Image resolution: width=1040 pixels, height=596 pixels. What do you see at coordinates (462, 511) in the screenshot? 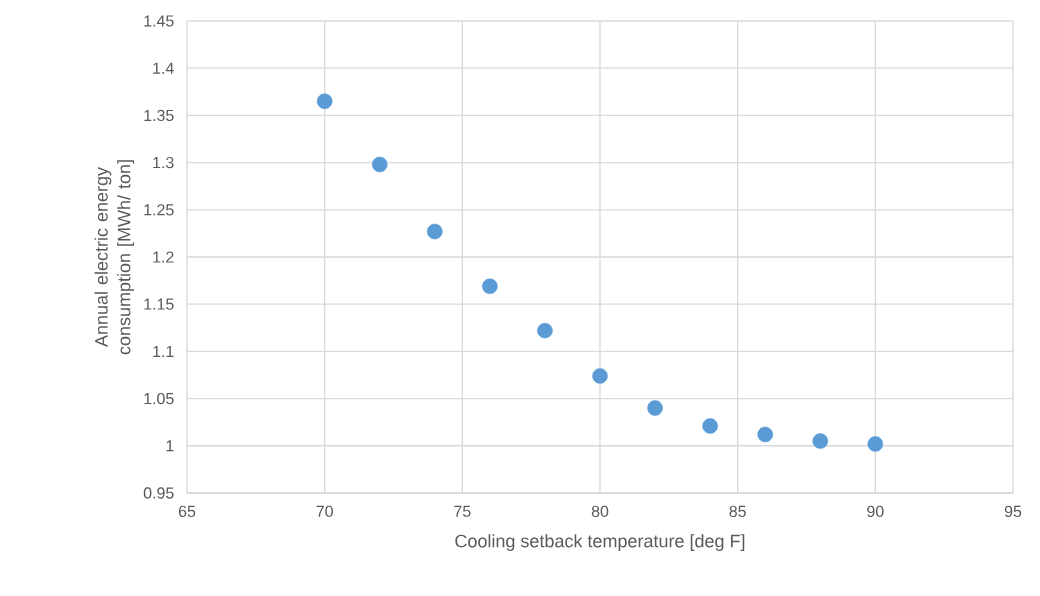
I see `x-tick-label: 75` at bounding box center [462, 511].